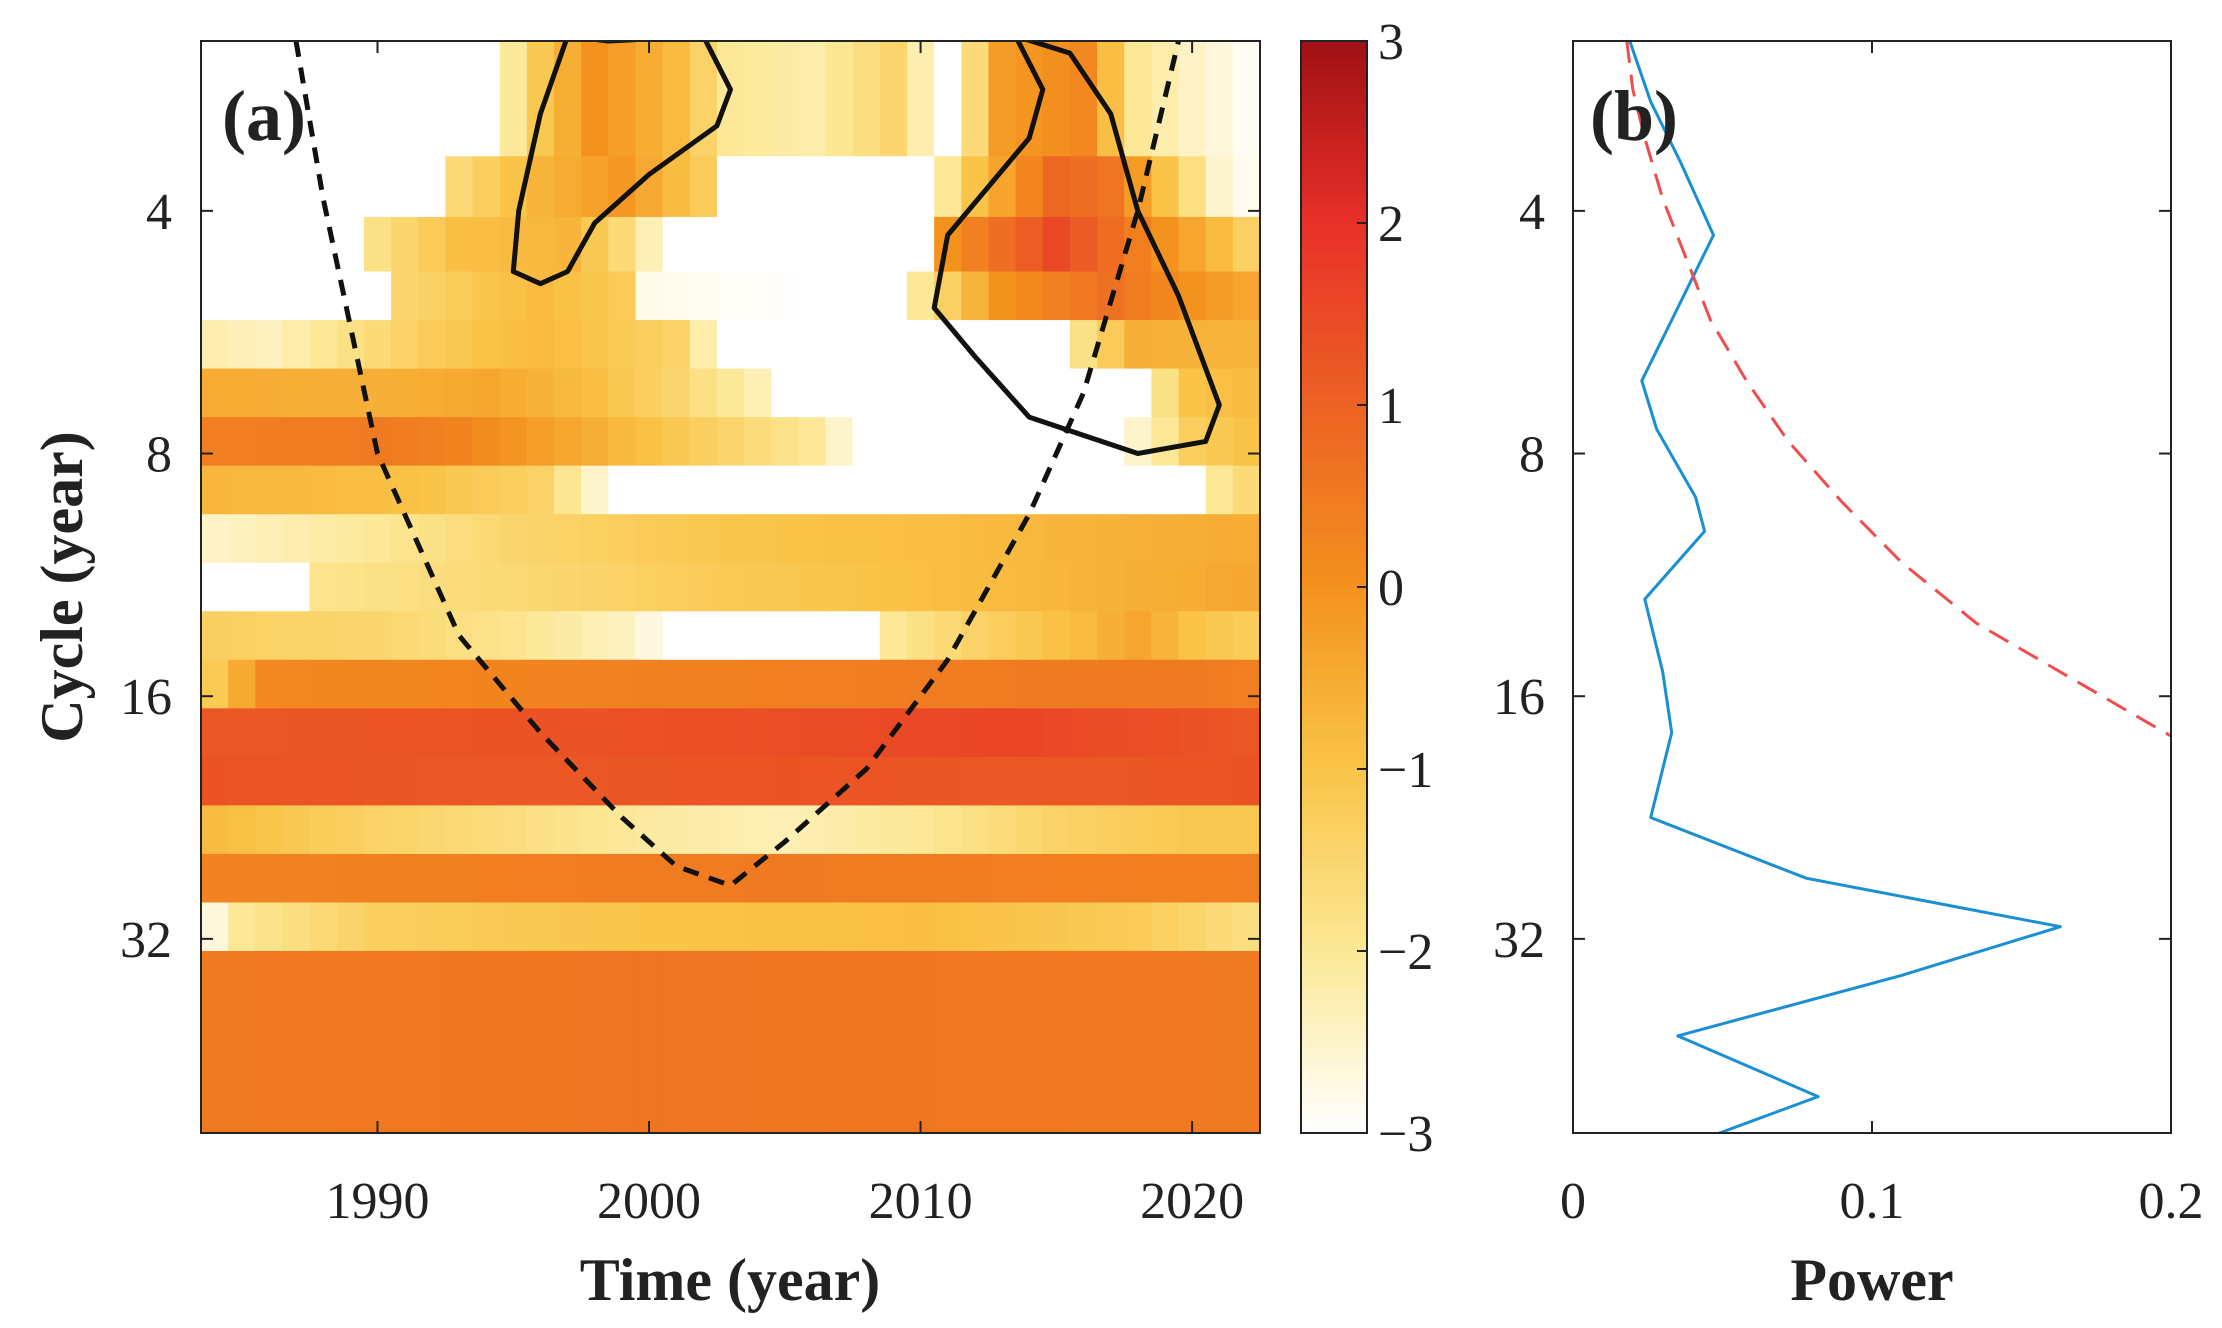  I want to click on y-tick-label: 8, so click(159, 455).